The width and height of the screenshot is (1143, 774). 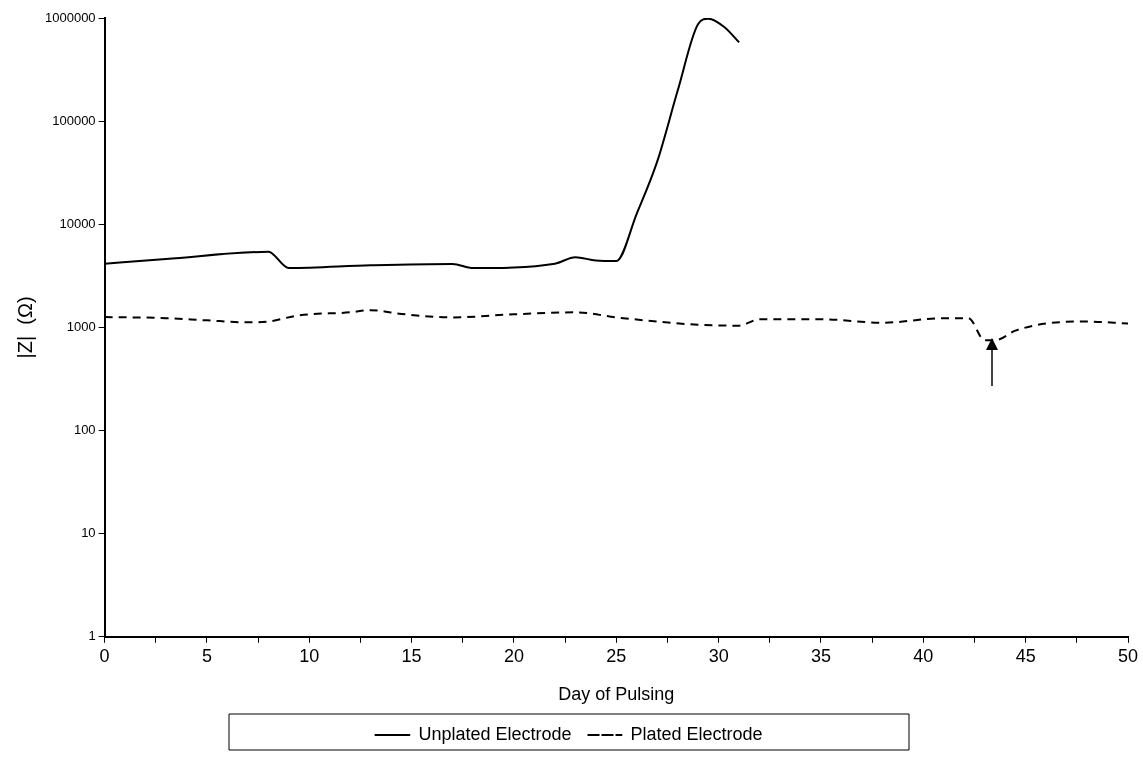 I want to click on legend-label: Unplated Electrode, so click(x=495, y=733).